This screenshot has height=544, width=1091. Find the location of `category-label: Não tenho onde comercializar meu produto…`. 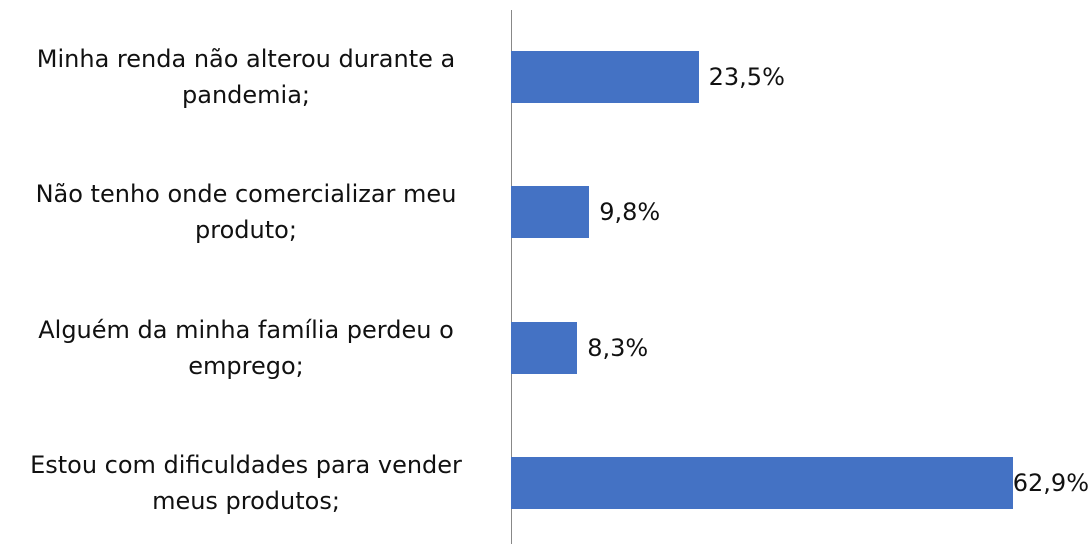

category-label: Não tenho onde comercializar meu produto… is located at coordinates (246, 212).